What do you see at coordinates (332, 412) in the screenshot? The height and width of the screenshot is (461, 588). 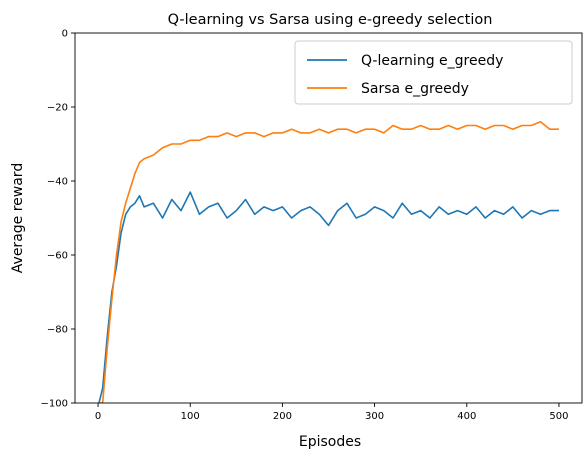 I see `x-axis-ticks: 0 100 200 300 400 500` at bounding box center [332, 412].